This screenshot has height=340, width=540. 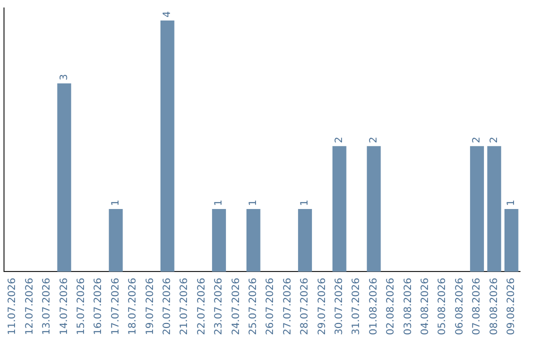 What do you see at coordinates (64, 77) in the screenshot?
I see `data-label: 3` at bounding box center [64, 77].